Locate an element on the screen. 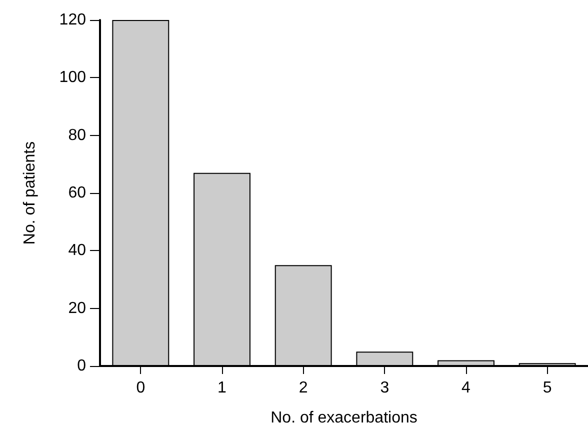  x-tick-label: 4 is located at coordinates (466, 388).